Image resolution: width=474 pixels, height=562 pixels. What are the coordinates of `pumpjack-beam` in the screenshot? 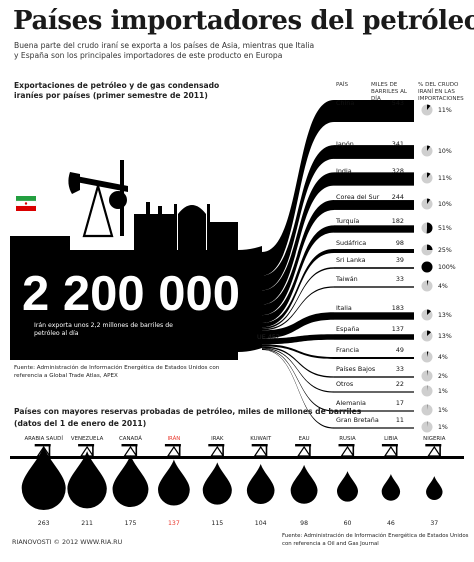 It's located at (102, 184).